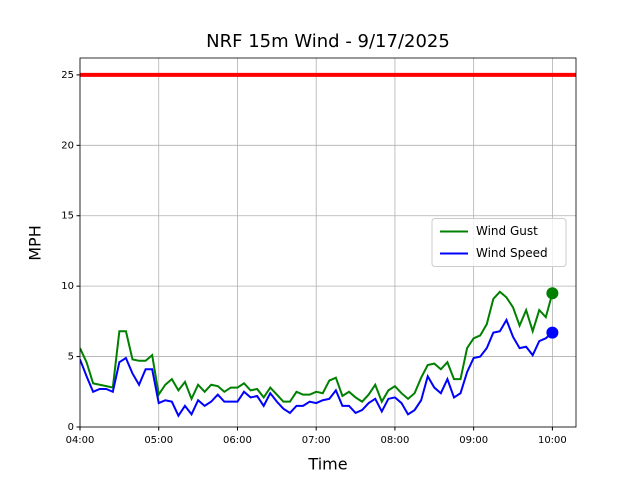  Describe the element at coordinates (80, 440) in the screenshot. I see `x-tick-label: 04:00` at that location.